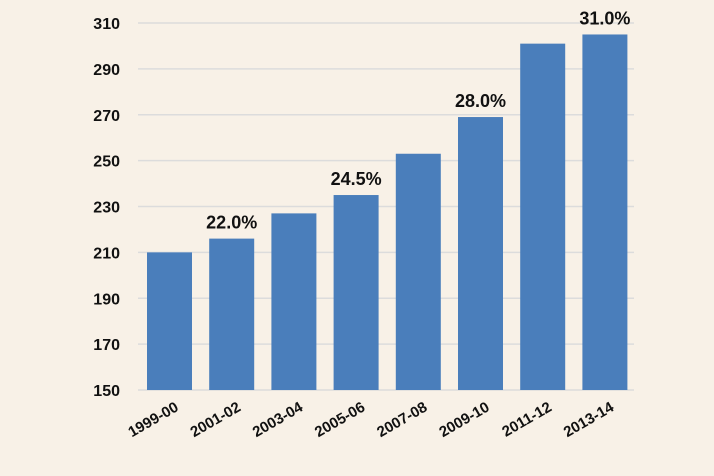  Describe the element at coordinates (106, 391) in the screenshot. I see `y-tick-label: 150` at that location.